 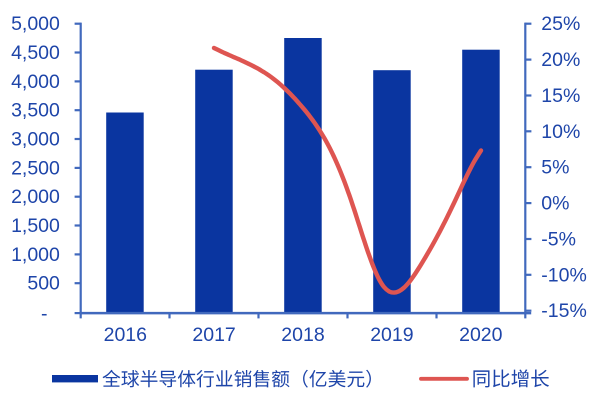 I want to click on svg-text: 15%, so click(x=560, y=96).